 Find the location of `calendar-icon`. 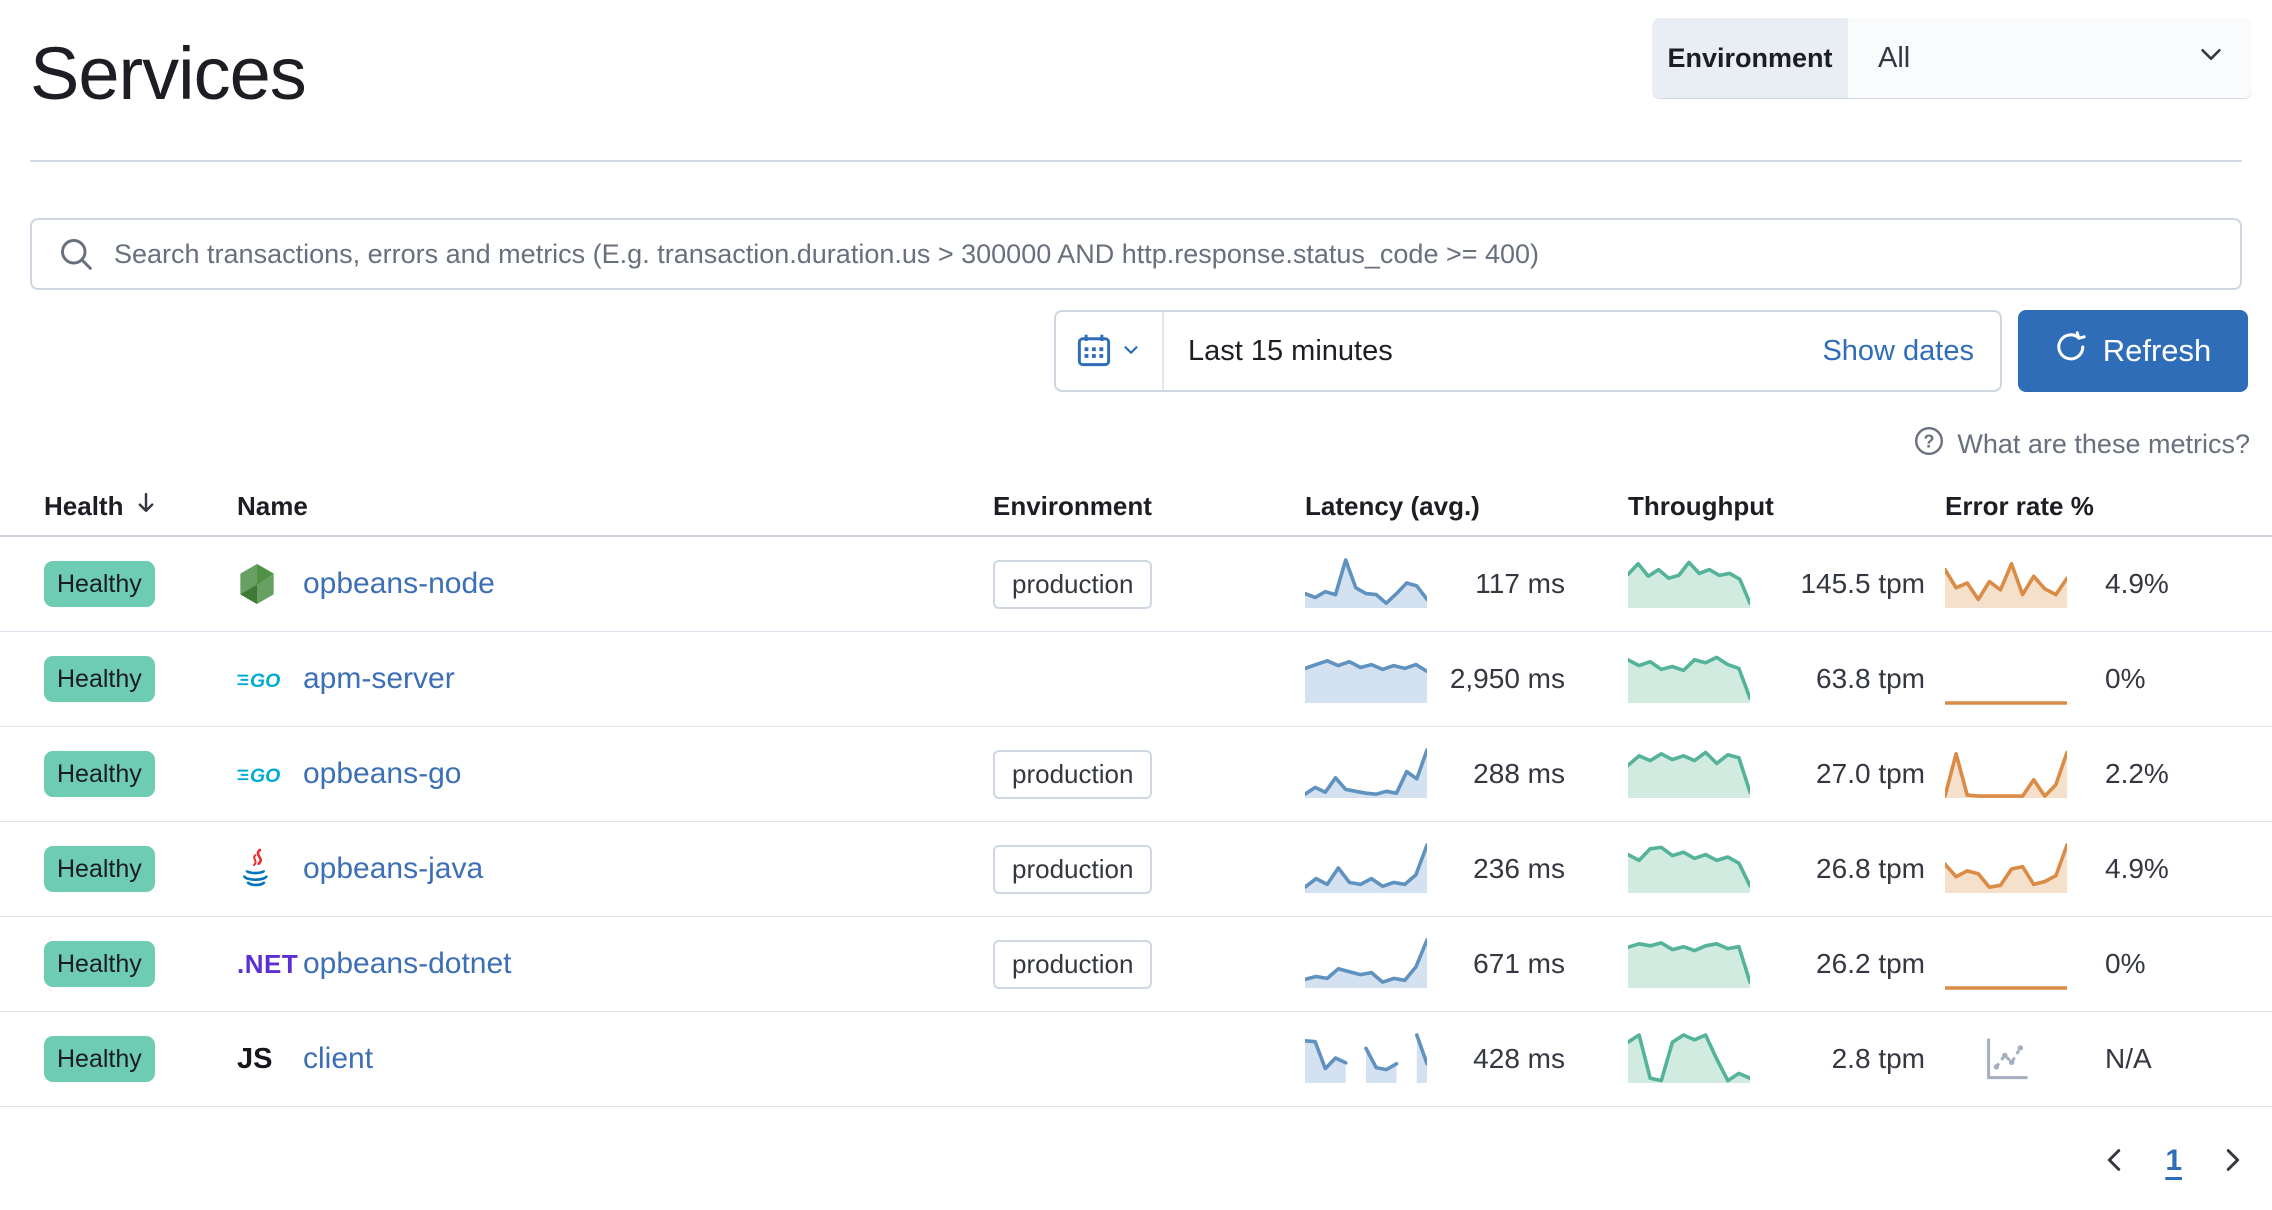

calendar-icon is located at coordinates (1094, 351).